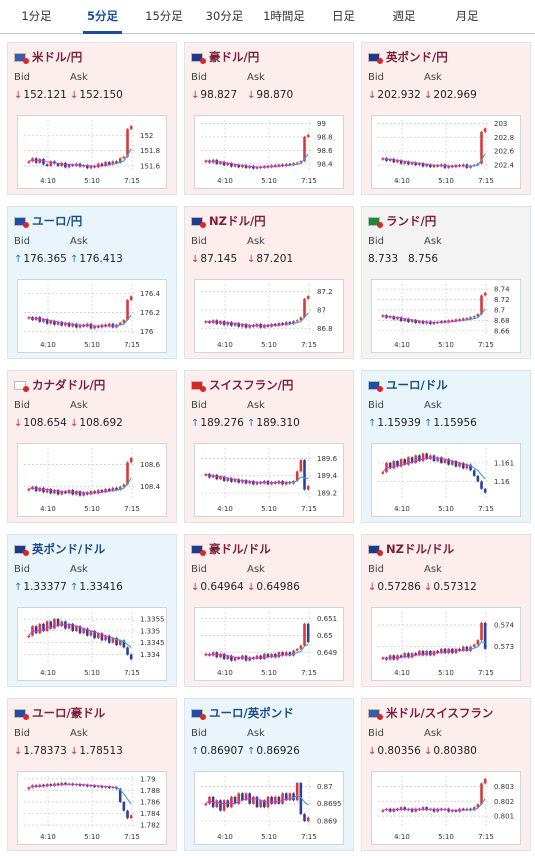 The height and width of the screenshot is (856, 535). What do you see at coordinates (132, 673) in the screenshot?
I see `x-tick-label: 7:15` at bounding box center [132, 673].